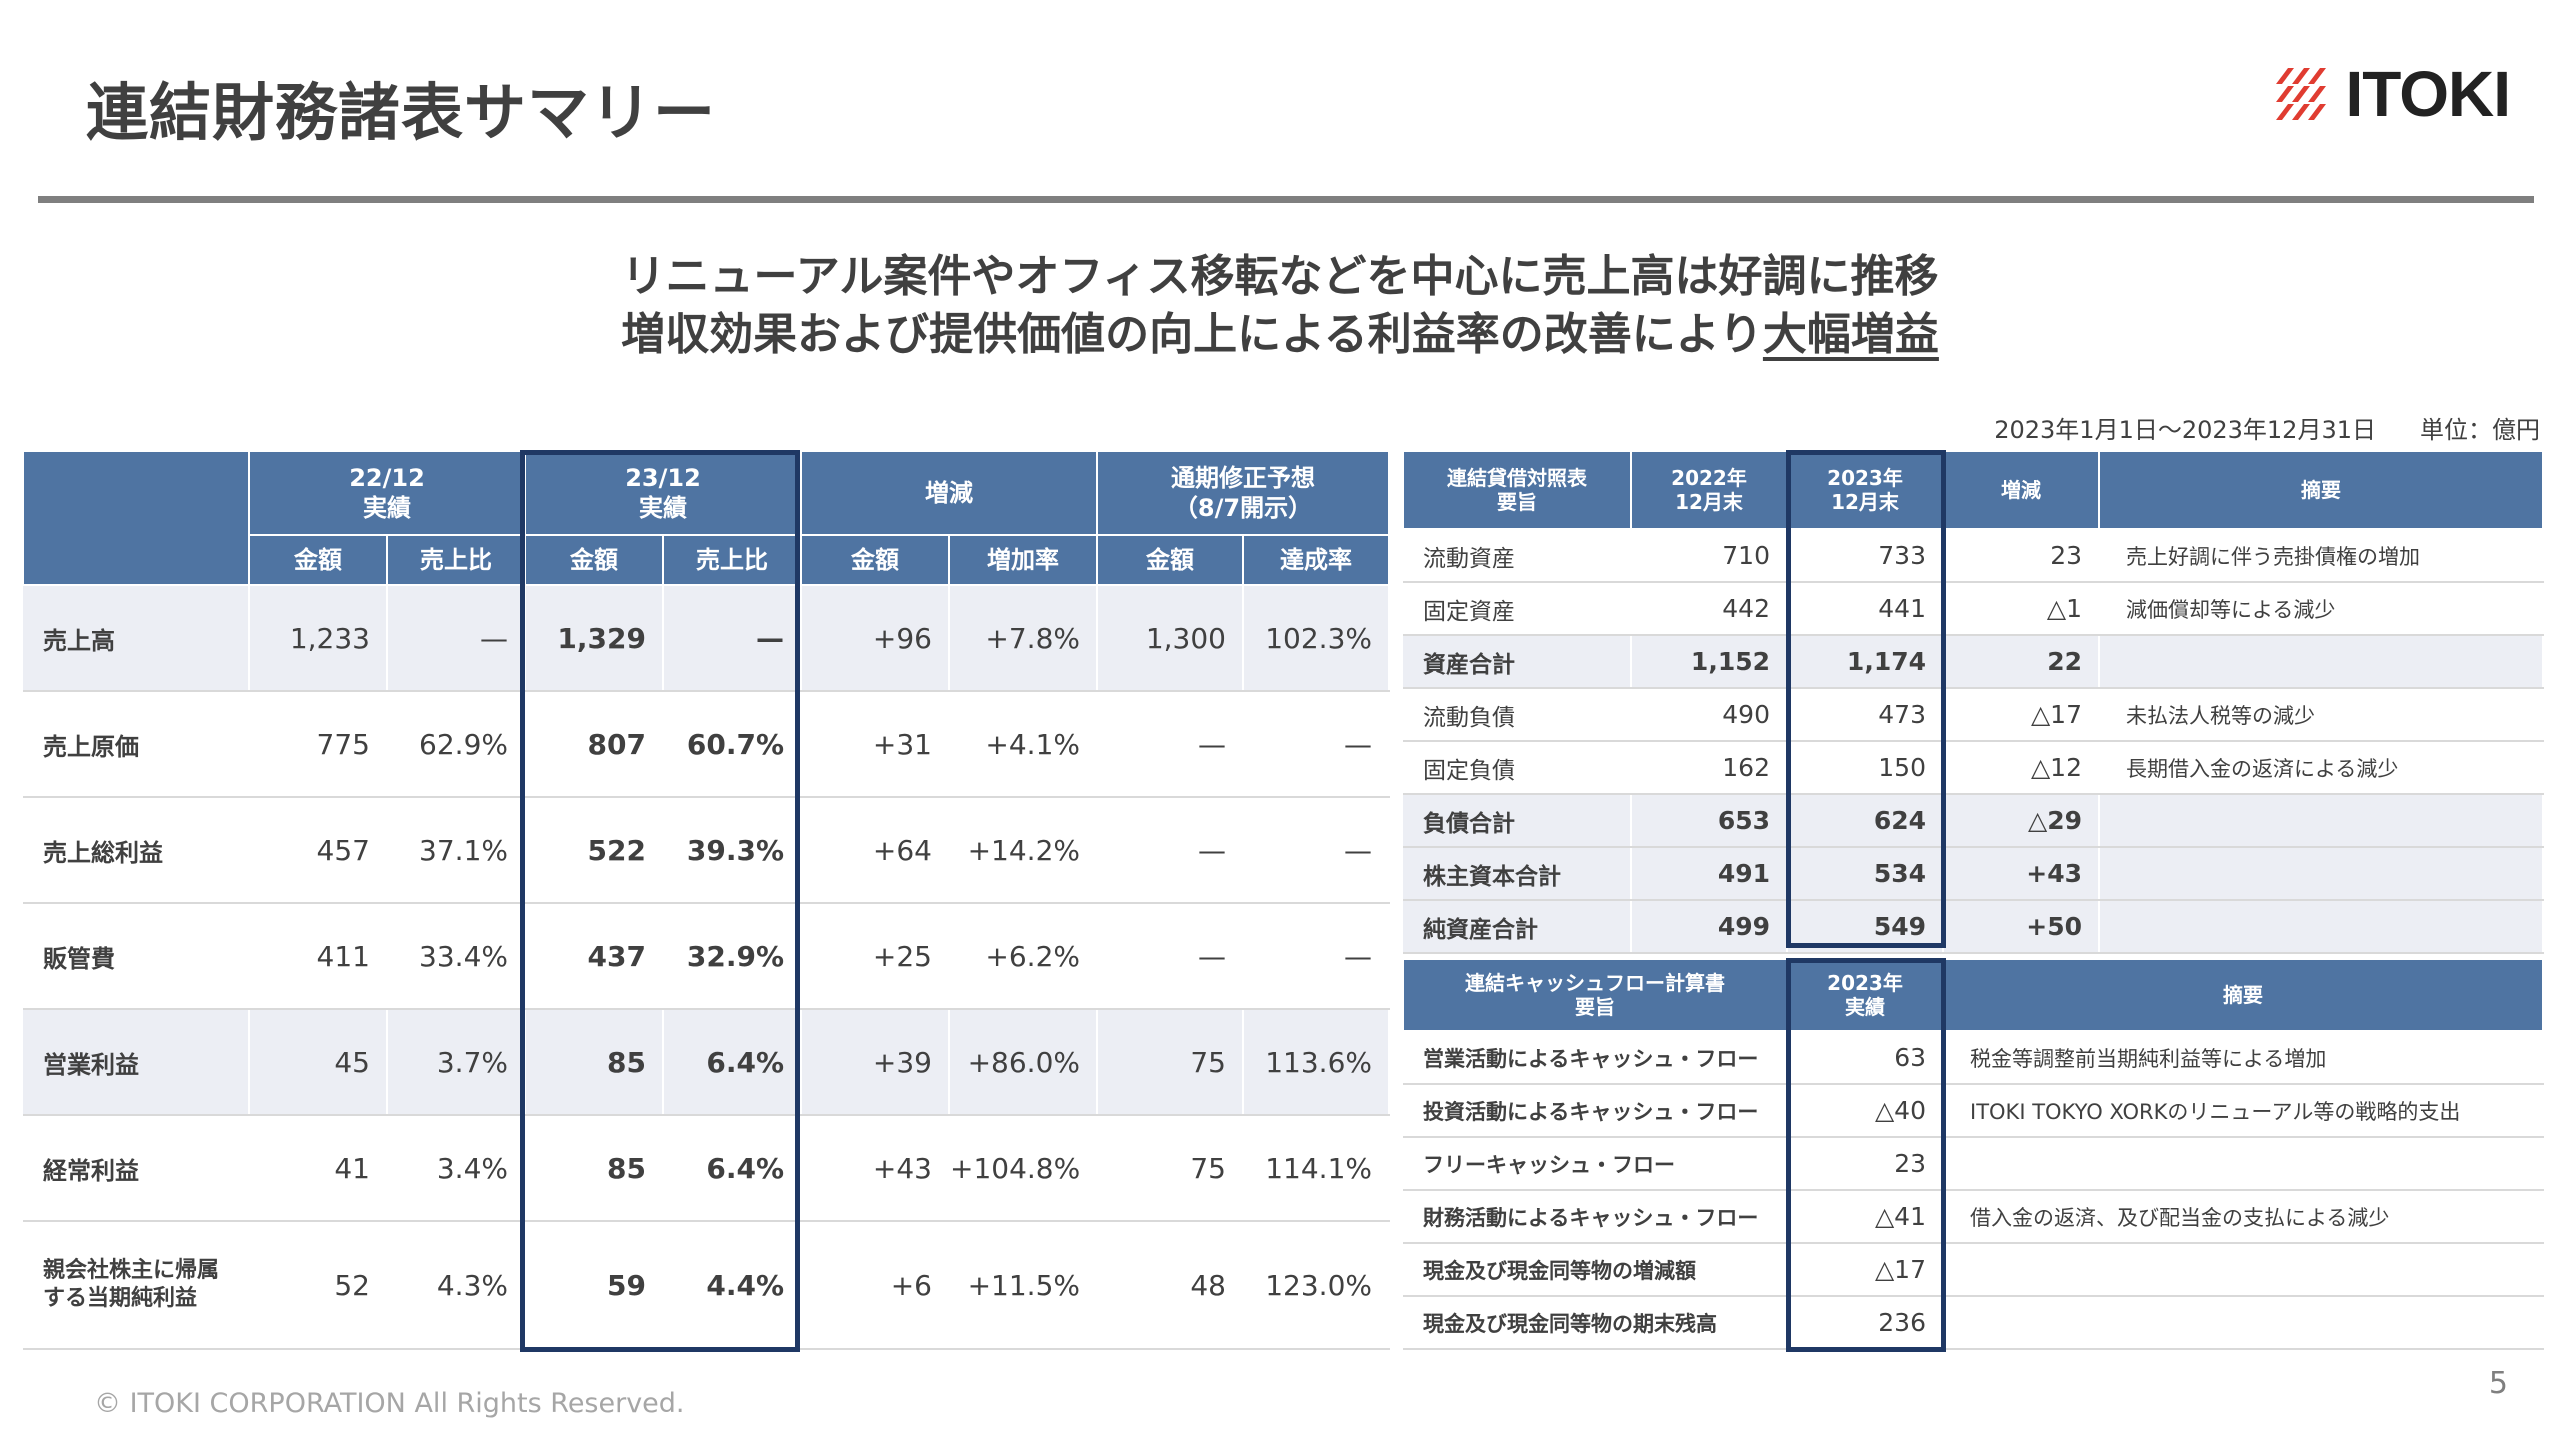  I want to click on cell-note: 借入金の返済、及び配当金の支払による減少, so click(2243, 1217).